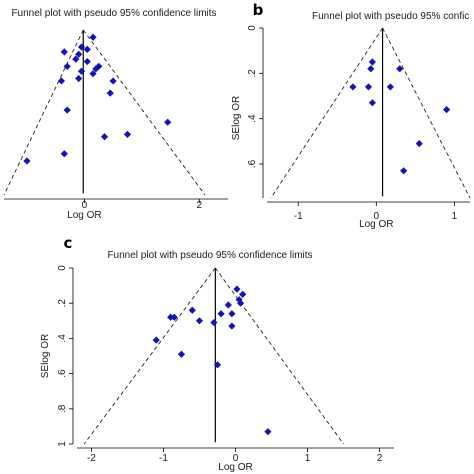 Image resolution: width=474 pixels, height=474 pixels. Describe the element at coordinates (62, 444) in the screenshot. I see `y-tick-label: 1` at that location.